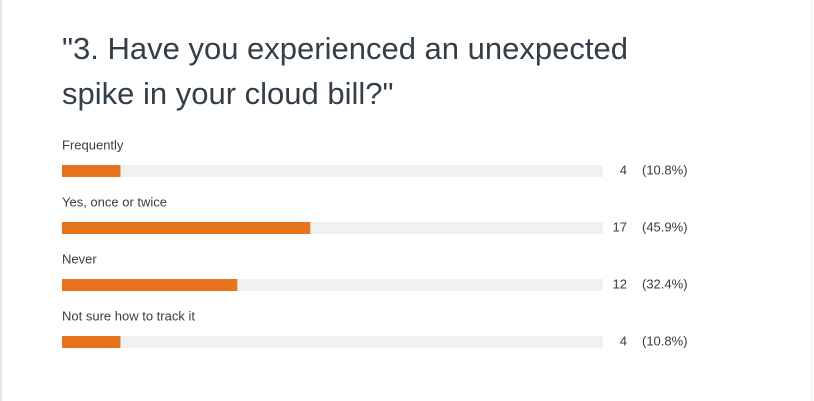  I want to click on count-label: 12, so click(620, 283).